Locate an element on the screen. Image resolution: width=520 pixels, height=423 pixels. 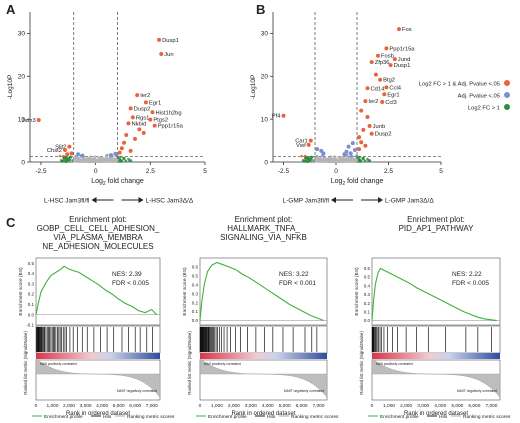
metric-pos-label: MA9 positively correlated is located at coordinates (222, 364).